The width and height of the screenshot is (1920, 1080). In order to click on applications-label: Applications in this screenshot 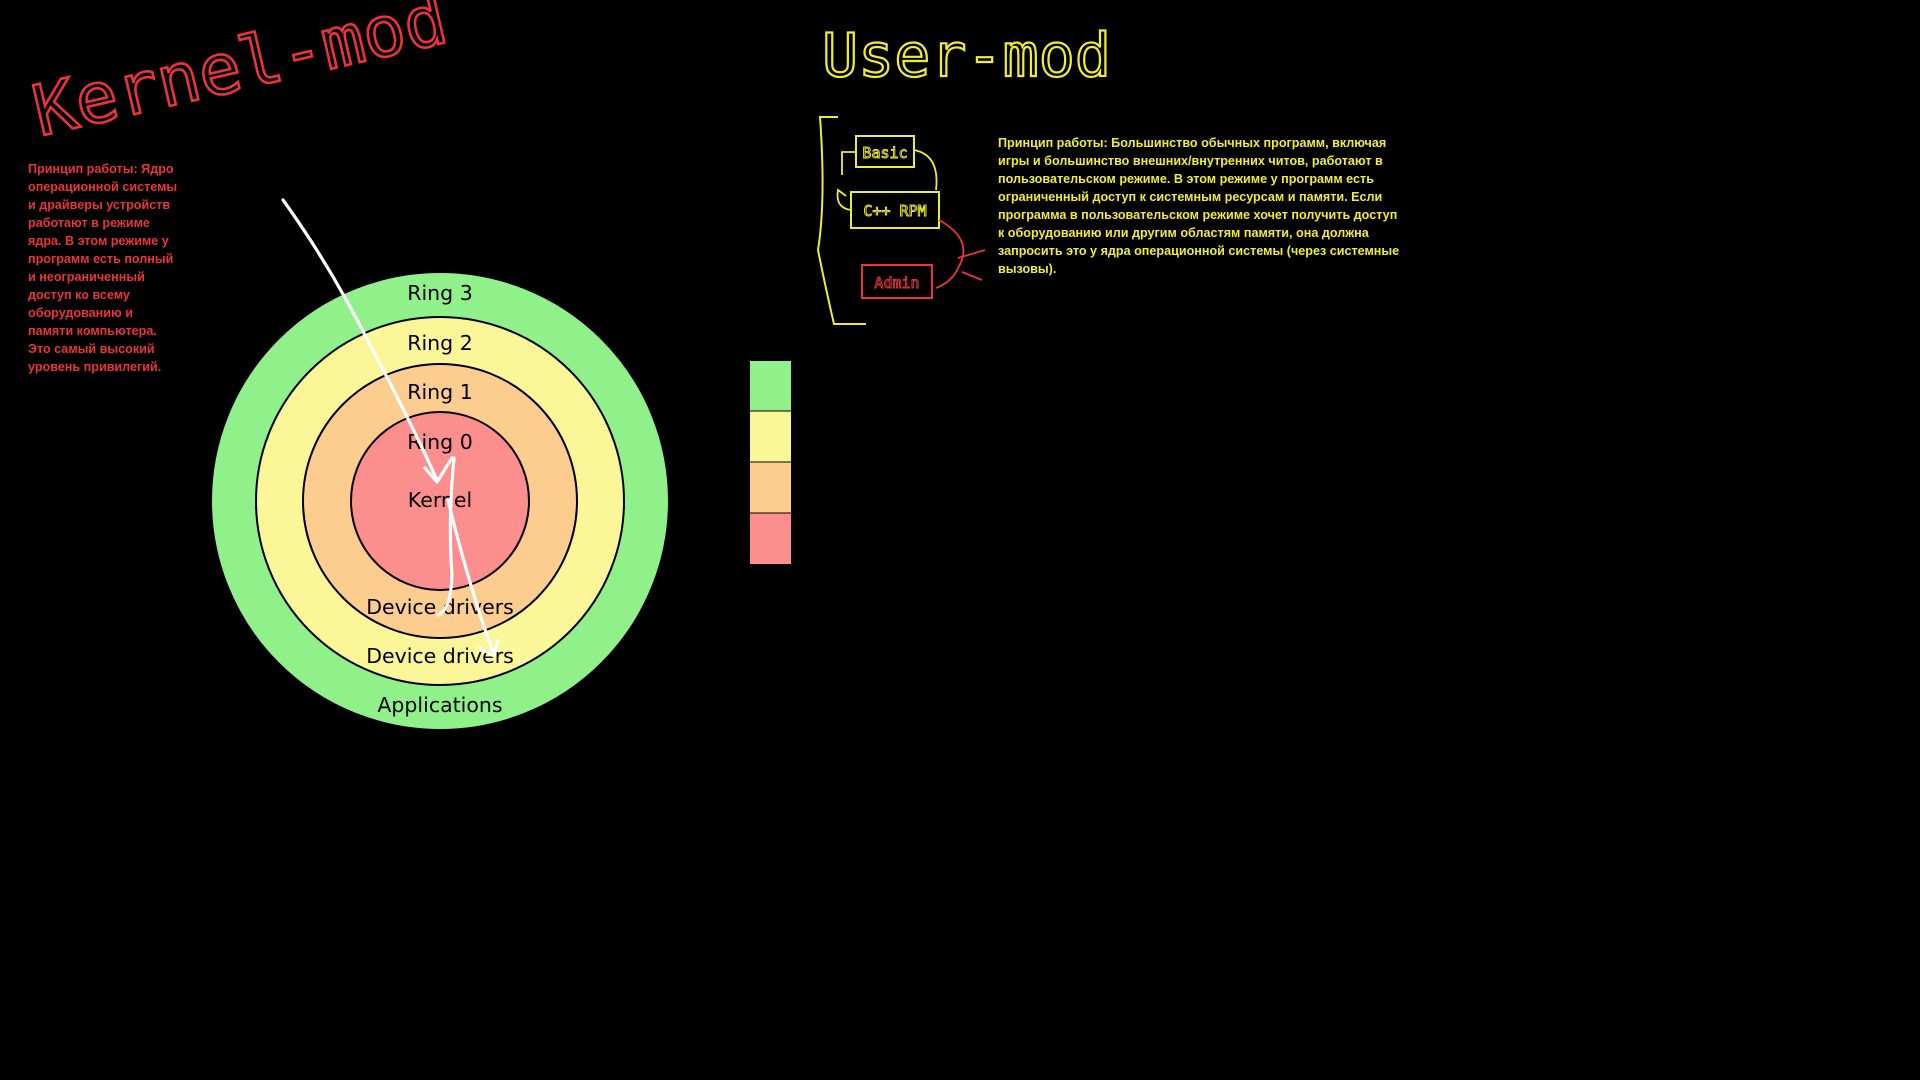, I will do `click(439, 705)`.